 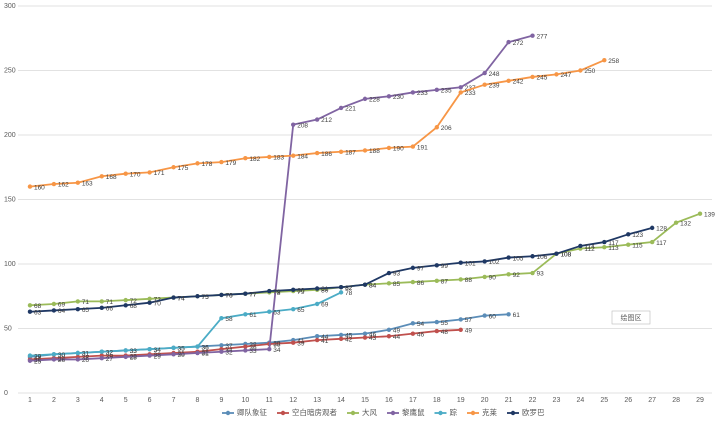 What do you see at coordinates (134, 351) in the screenshot?
I see `data-label: 33` at bounding box center [134, 351].